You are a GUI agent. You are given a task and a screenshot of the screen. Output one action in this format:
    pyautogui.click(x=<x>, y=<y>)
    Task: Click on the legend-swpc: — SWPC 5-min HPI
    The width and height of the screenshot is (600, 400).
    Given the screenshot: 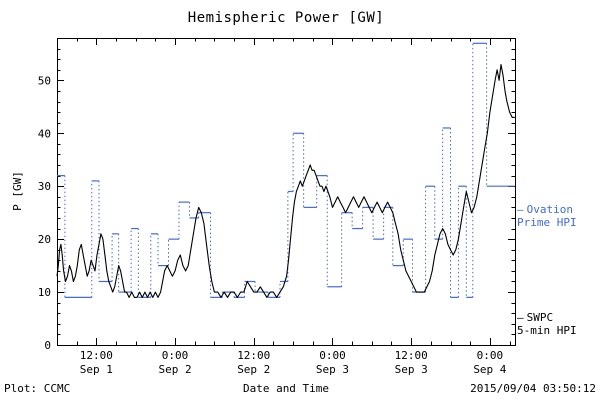 What is the action you would take?
    pyautogui.click(x=547, y=324)
    